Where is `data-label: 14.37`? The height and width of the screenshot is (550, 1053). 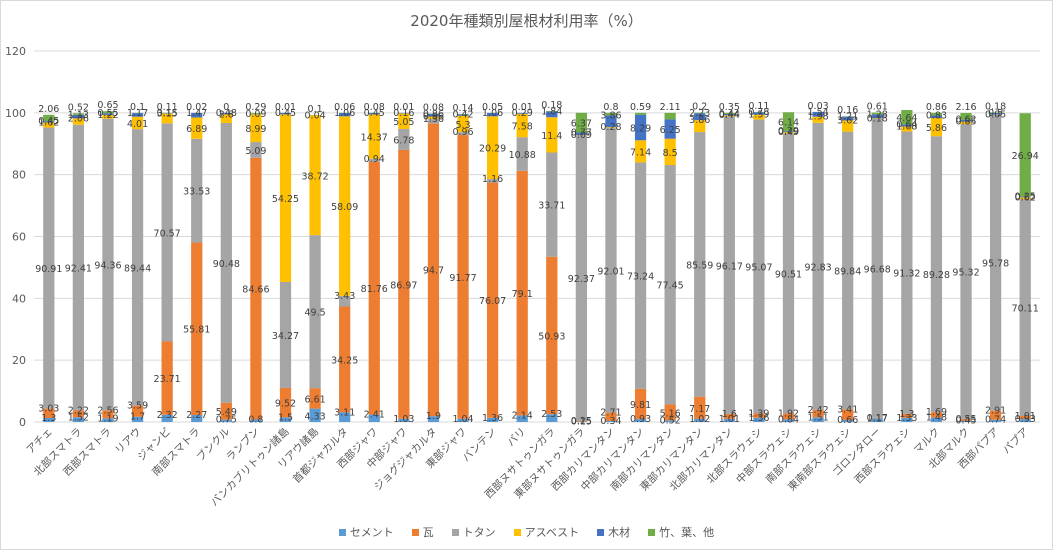
data-label: 14.37 is located at coordinates (374, 138).